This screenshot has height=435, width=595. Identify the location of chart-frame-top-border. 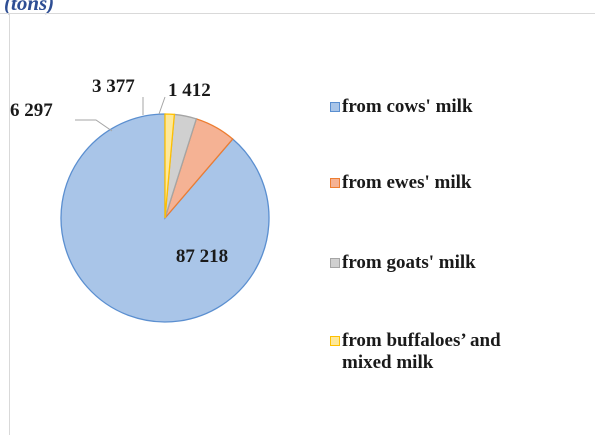
(297, 13).